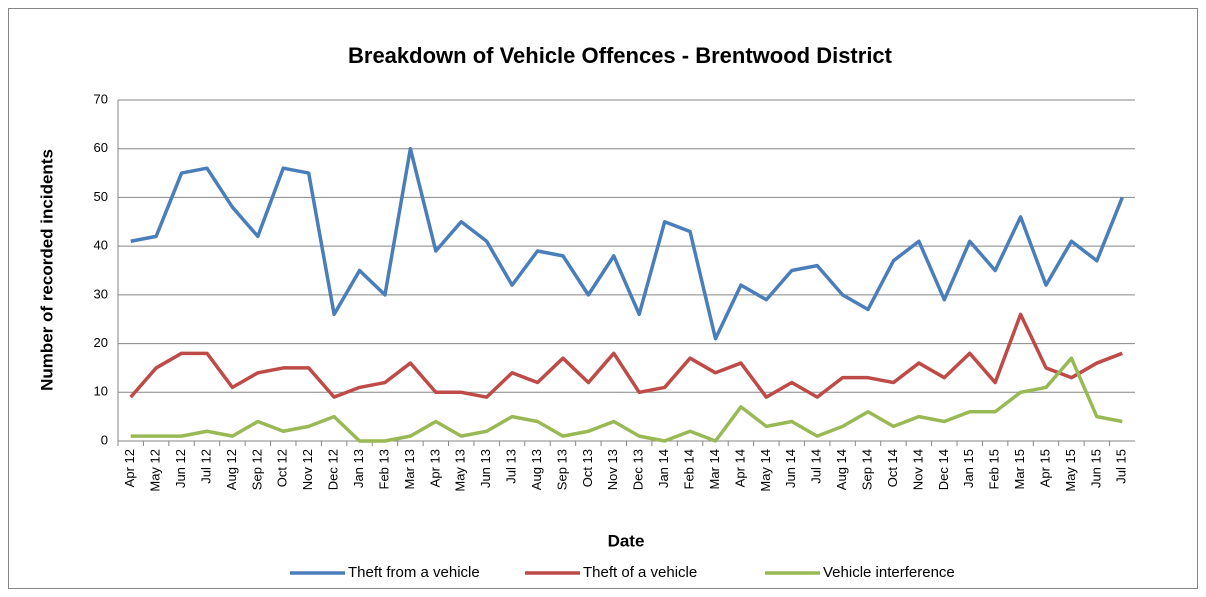 Image resolution: width=1206 pixels, height=597 pixels. I want to click on x-tick-label: Oct 14, so click(892, 468).